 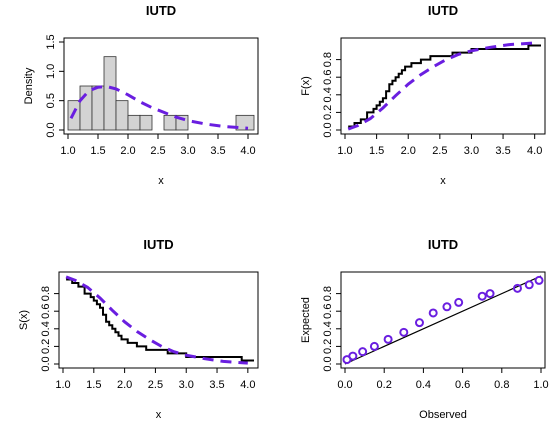 I want to click on y-axis-label: F(x), so click(x=306, y=86).